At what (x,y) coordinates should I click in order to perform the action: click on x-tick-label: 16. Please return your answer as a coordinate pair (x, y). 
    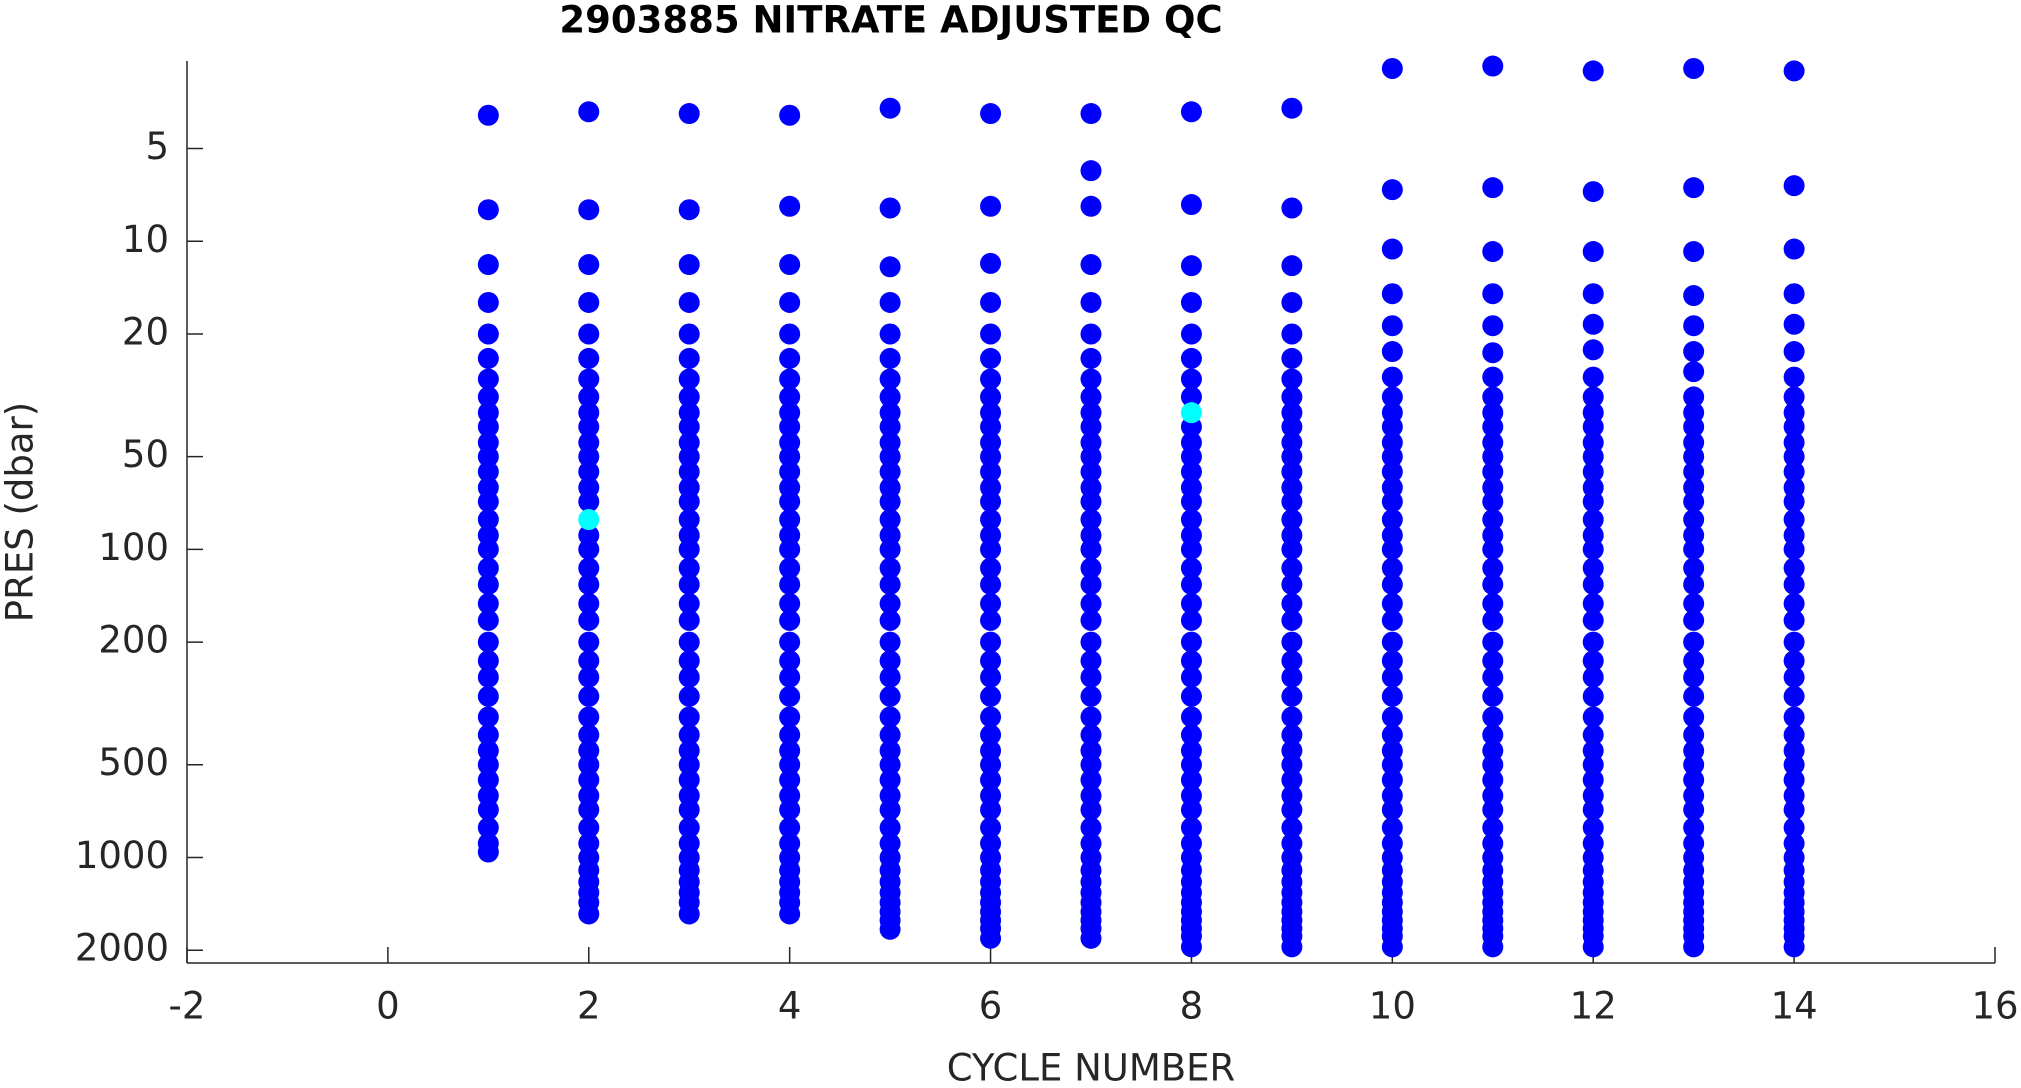
    Looking at the image, I should click on (1994, 1006).